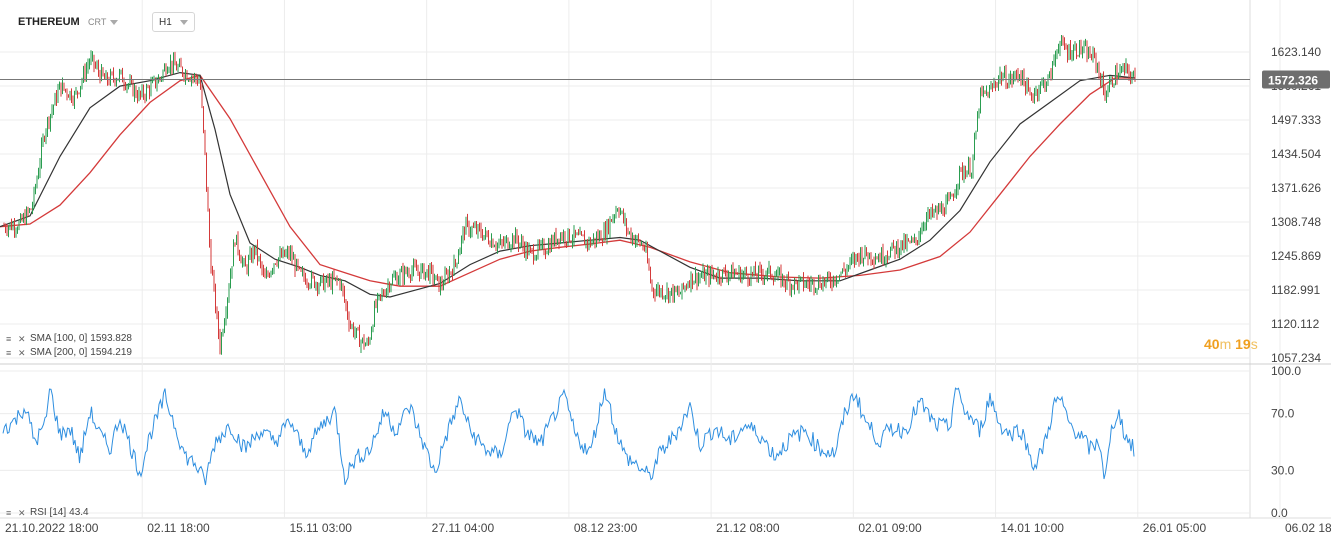 The width and height of the screenshot is (1331, 550). Describe the element at coordinates (97, 22) in the screenshot. I see `chart-type-label: CRT` at that location.